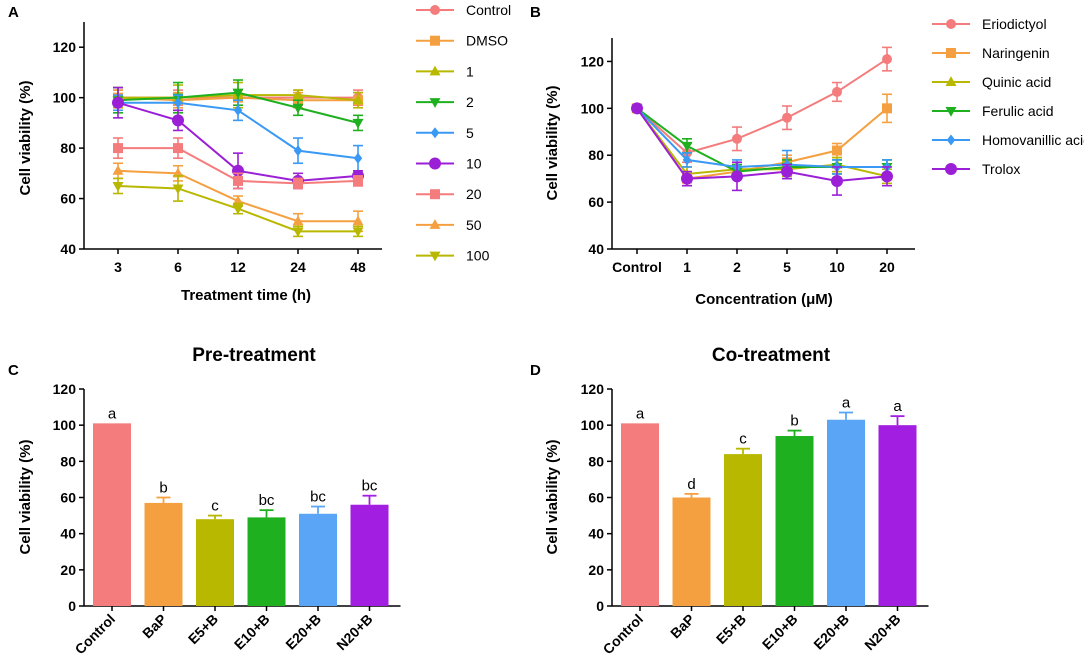 The width and height of the screenshot is (1084, 672). What do you see at coordinates (252, 632) in the screenshot?
I see `x-tick-label: E10+B` at bounding box center [252, 632].